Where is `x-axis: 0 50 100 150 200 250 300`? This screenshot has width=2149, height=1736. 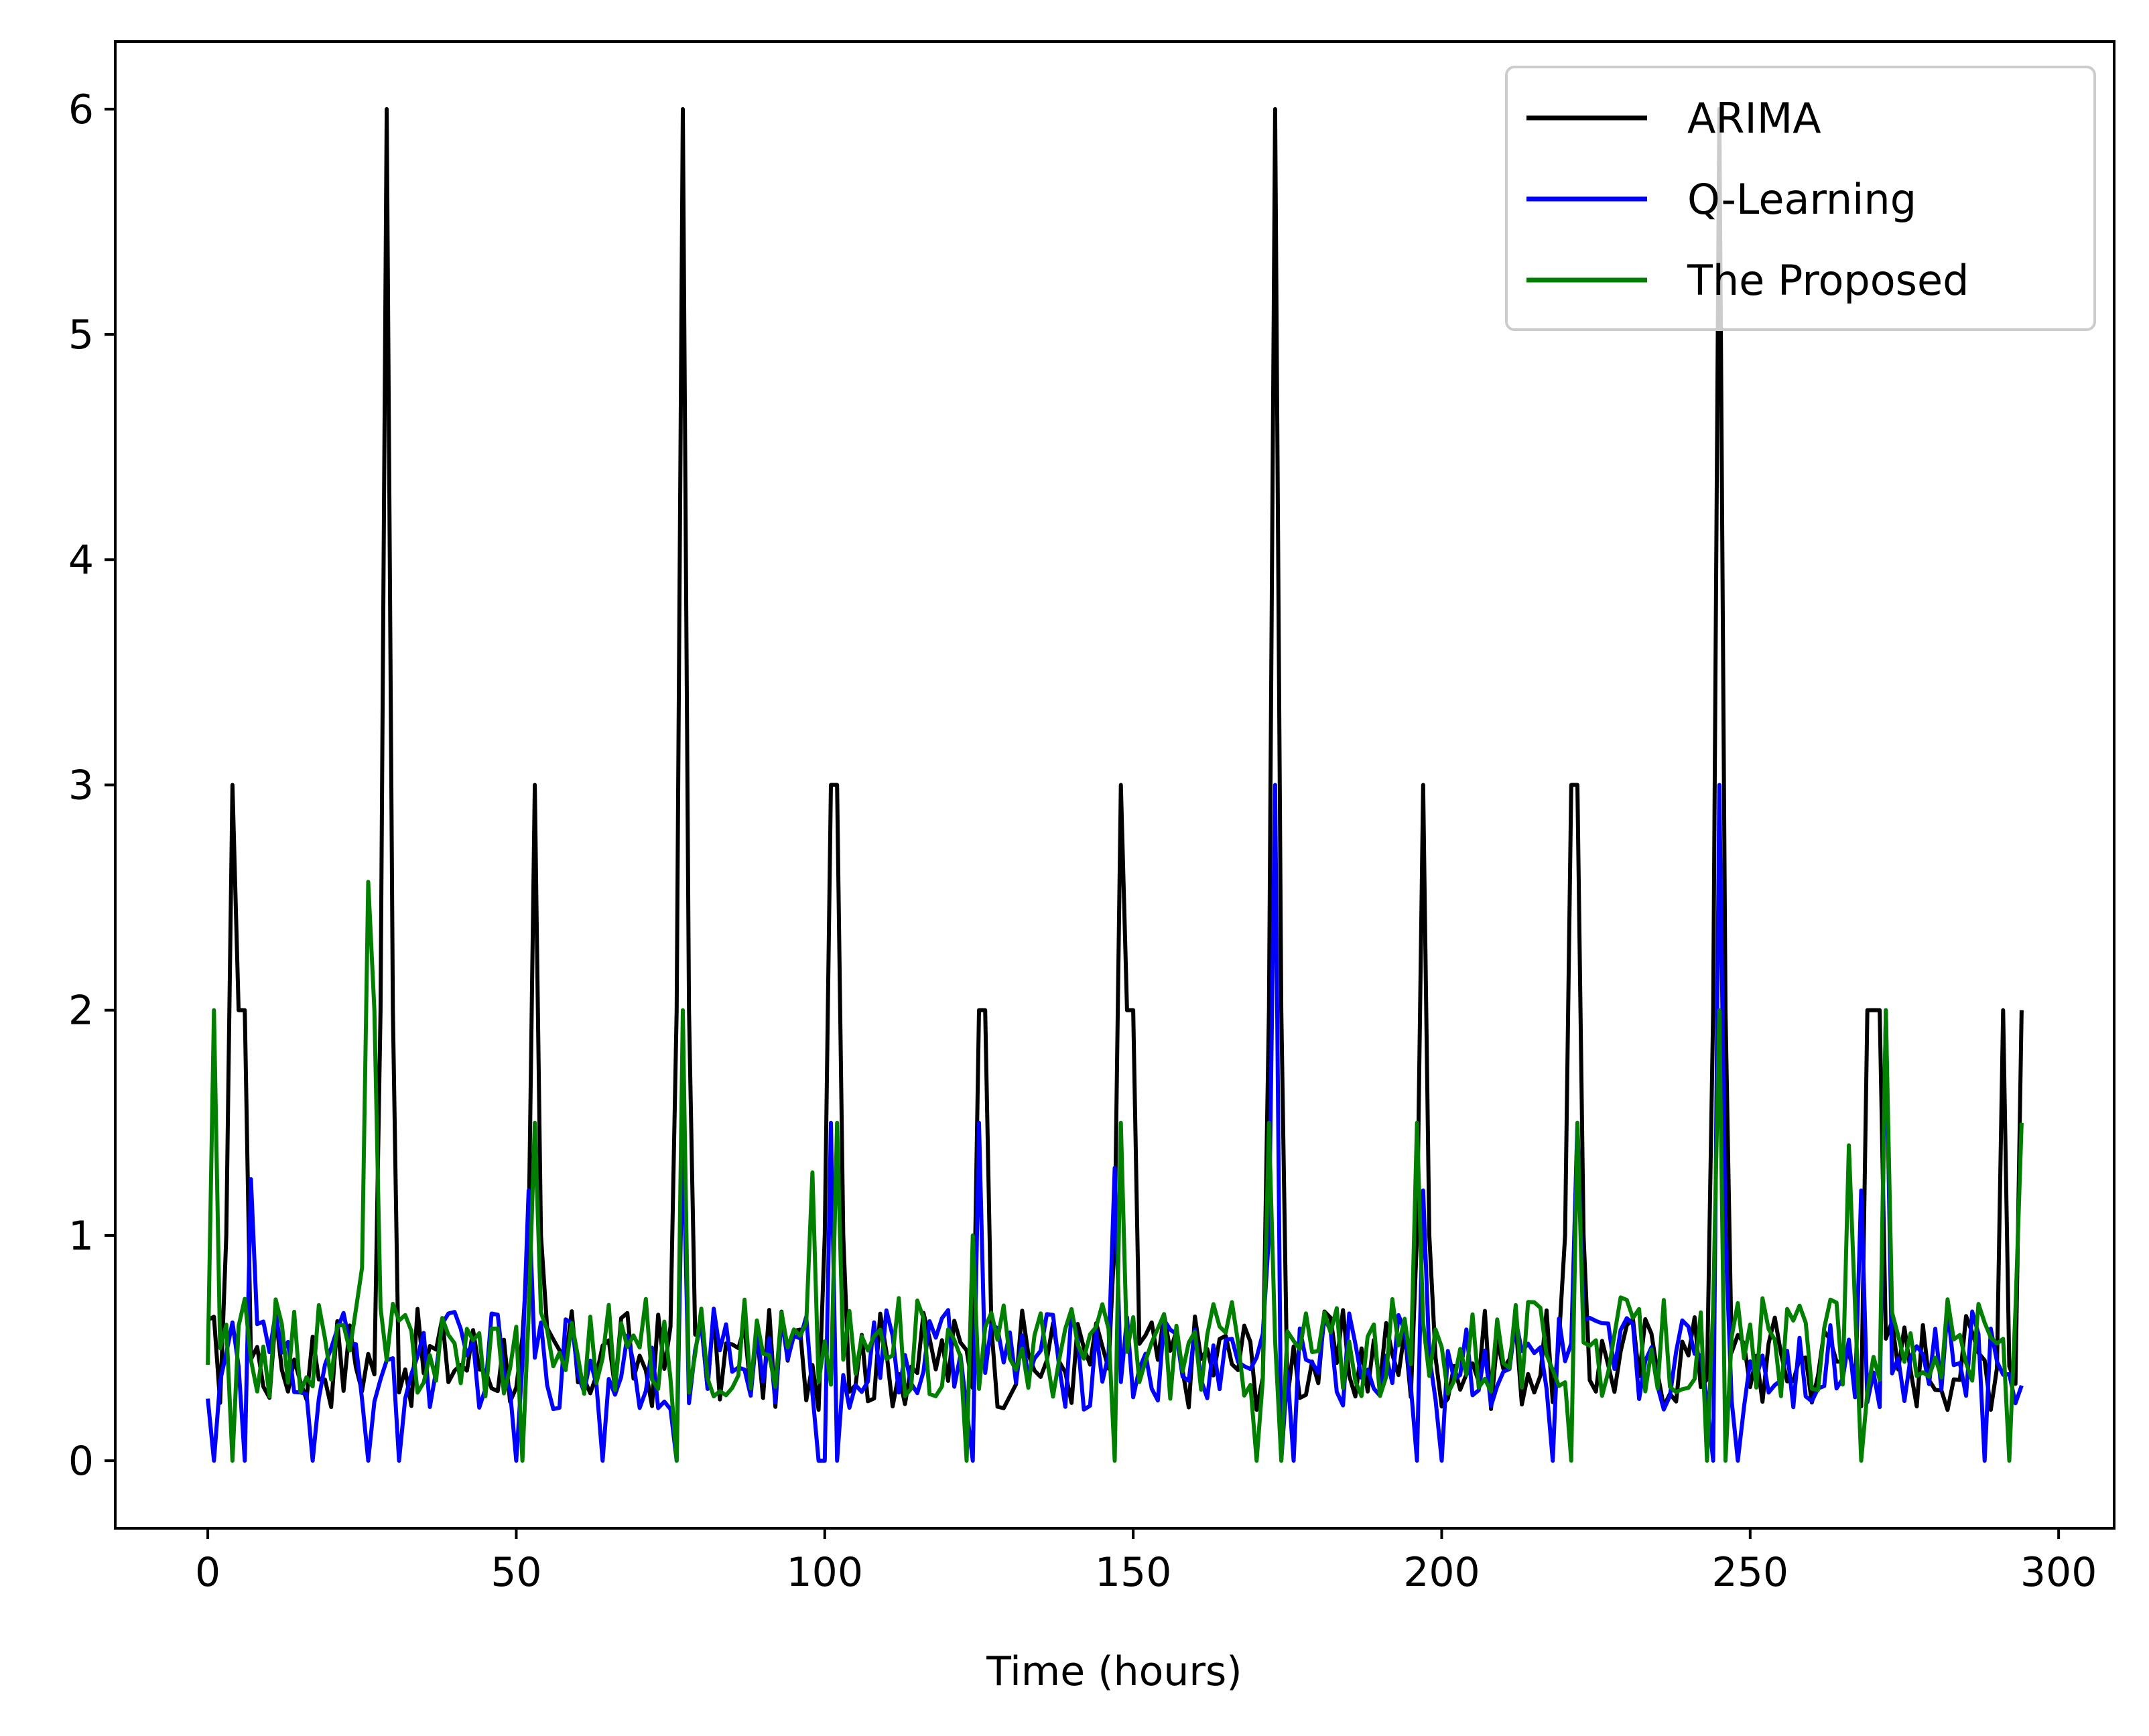 x-axis: 0 50 100 150 200 250 300 is located at coordinates (1146, 1562).